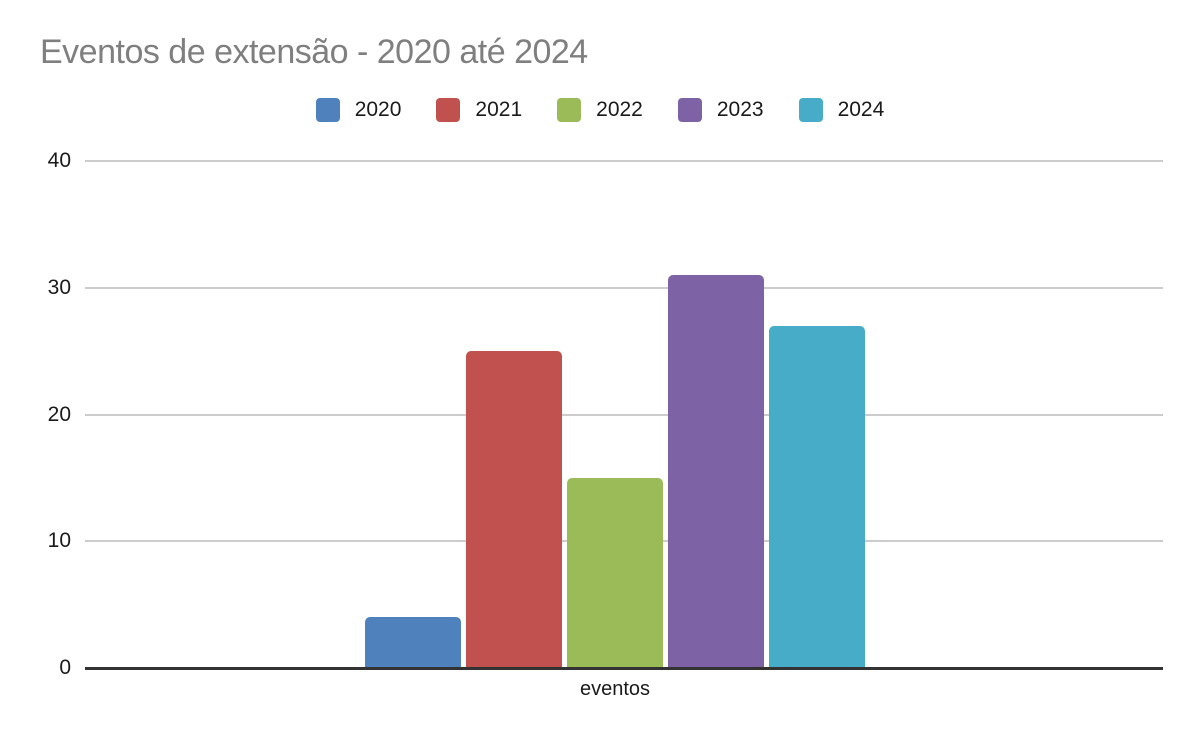  Describe the element at coordinates (716, 471) in the screenshot. I see `bar-2023` at that location.